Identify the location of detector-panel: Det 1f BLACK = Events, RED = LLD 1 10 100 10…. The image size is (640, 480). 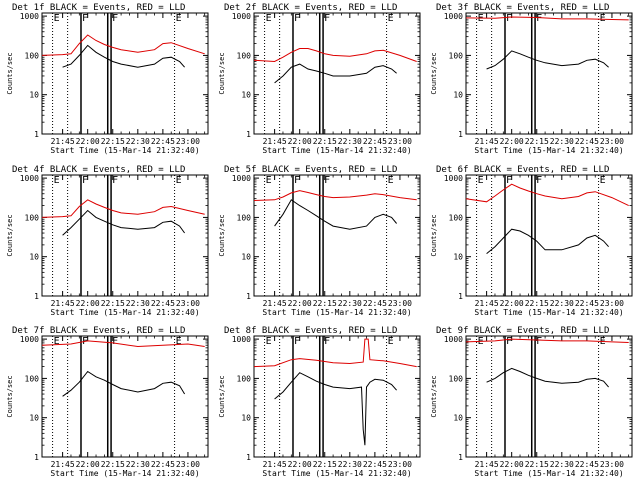
(107, 79).